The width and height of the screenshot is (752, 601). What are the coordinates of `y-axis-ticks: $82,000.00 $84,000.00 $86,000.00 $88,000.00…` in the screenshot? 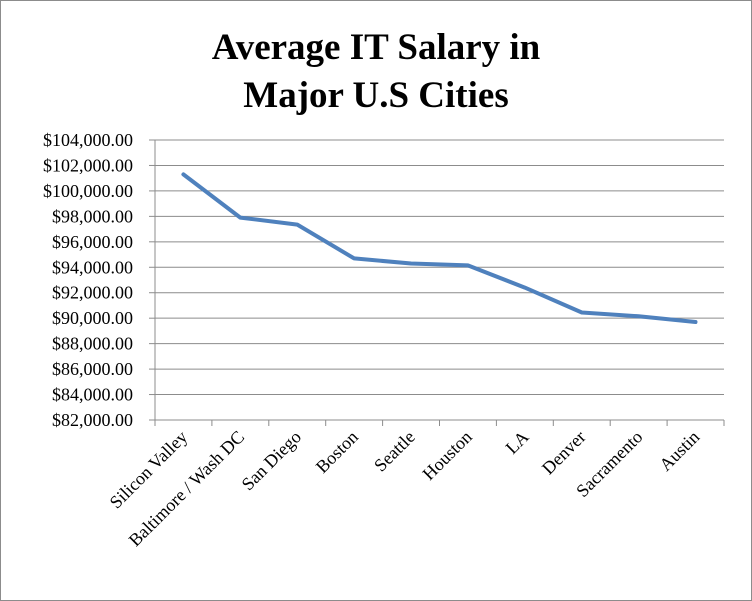 It's located at (88, 280).